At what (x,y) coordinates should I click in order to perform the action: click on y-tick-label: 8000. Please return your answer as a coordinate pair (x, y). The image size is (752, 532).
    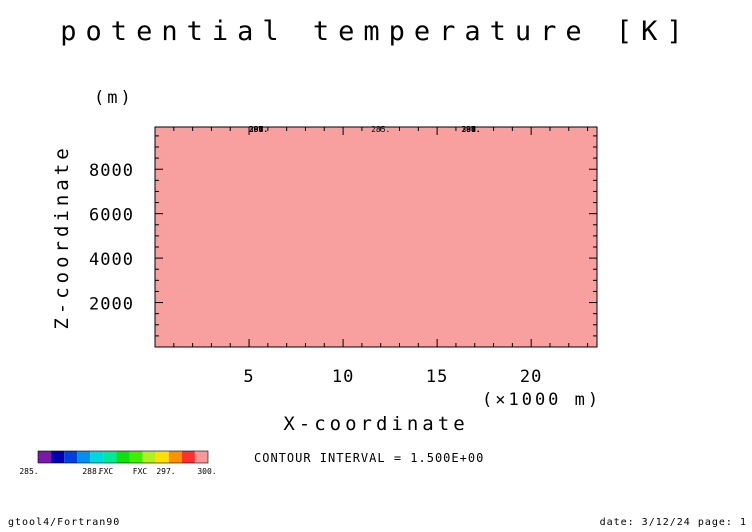
    Looking at the image, I should click on (111, 171).